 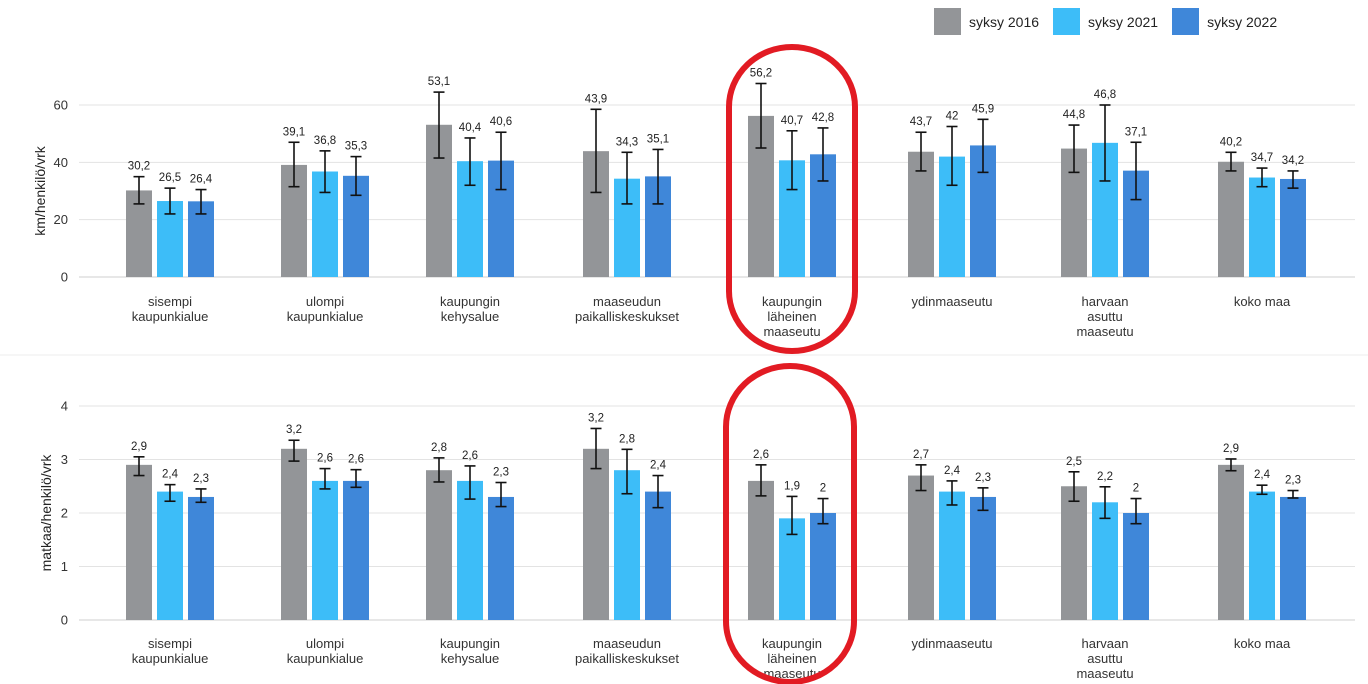 What do you see at coordinates (325, 301) in the screenshot?
I see `category-label-line: ulompi` at bounding box center [325, 301].